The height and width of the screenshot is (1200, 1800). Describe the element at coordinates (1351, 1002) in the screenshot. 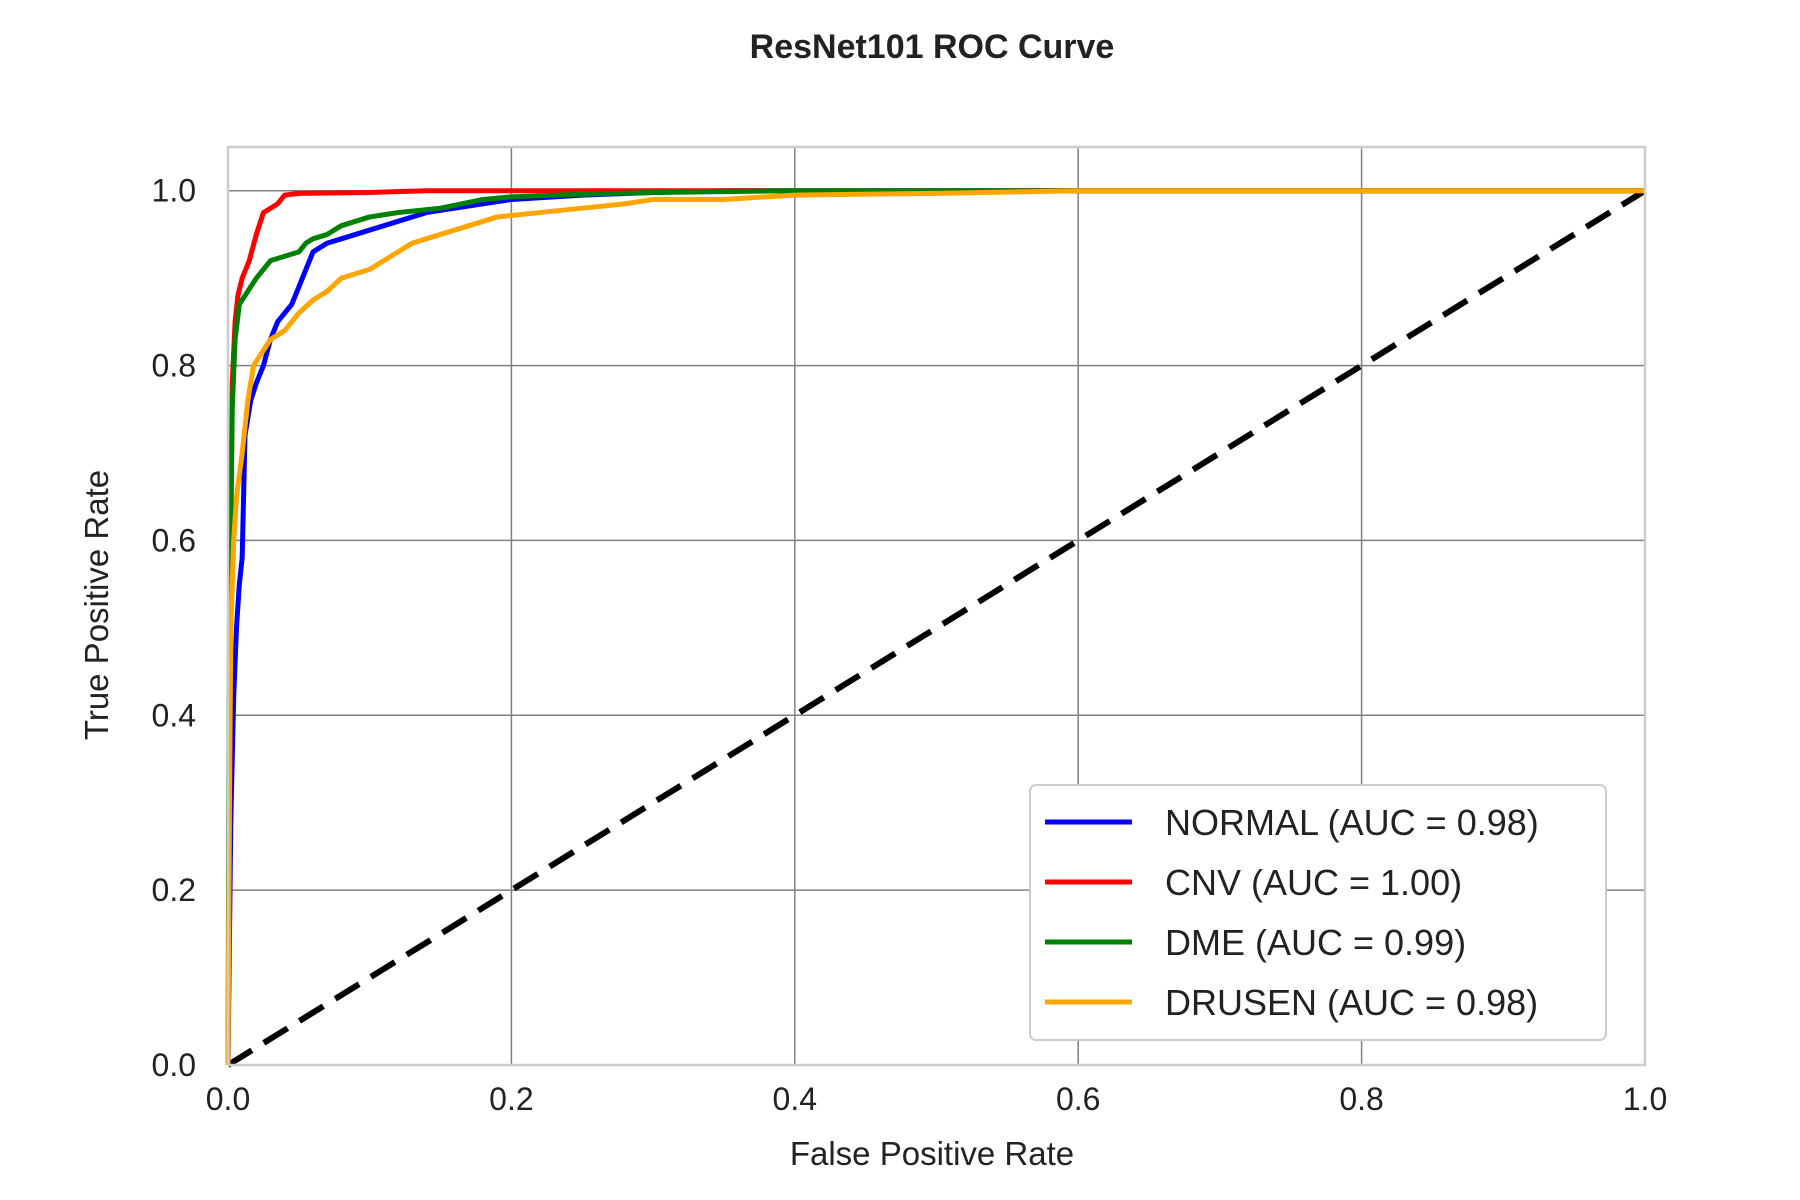

I see `legend-label: DRUSEN (AUC = 0.98)` at that location.